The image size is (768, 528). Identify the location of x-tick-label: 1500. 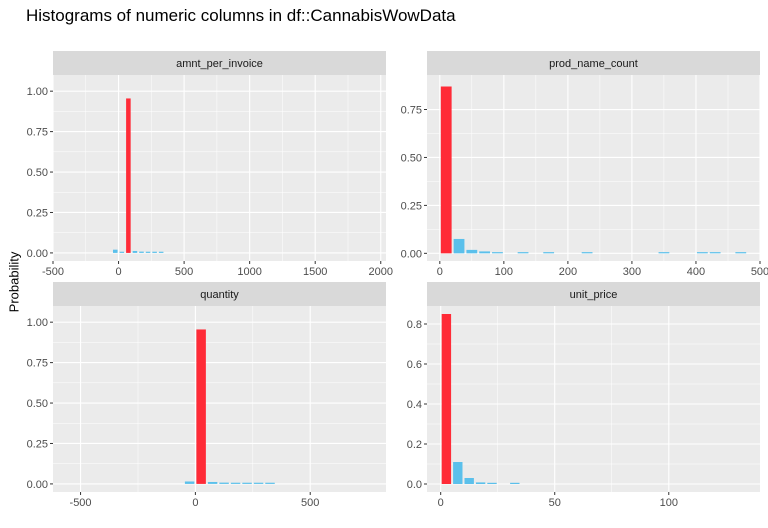
(315, 272).